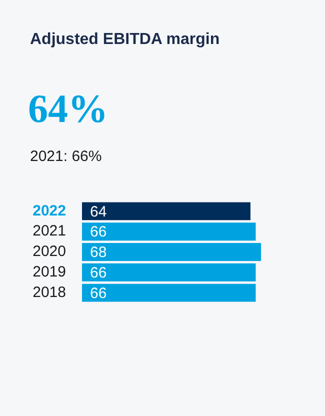 The image size is (325, 416). Describe the element at coordinates (49, 231) in the screenshot. I see `y-tick-label: 2021` at that location.